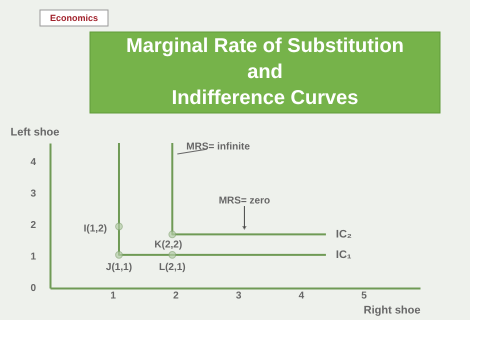  I want to click on annotation: MRS= infinite, so click(218, 146).